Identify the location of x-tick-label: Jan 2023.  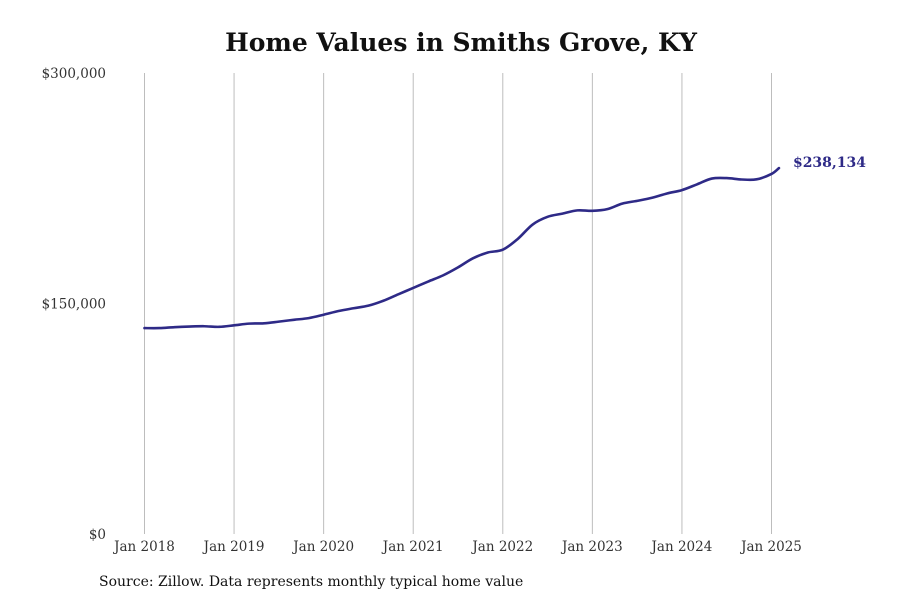
(591, 547).